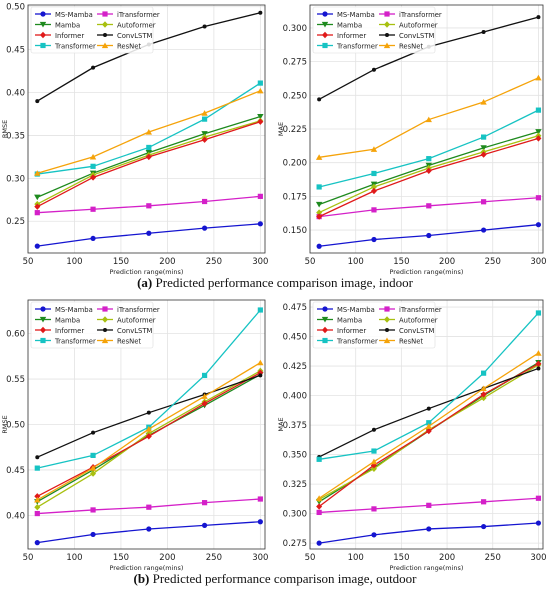 This screenshot has width=550, height=590. What do you see at coordinates (351, 36) in the screenshot?
I see `legend-label: Informer` at bounding box center [351, 36].